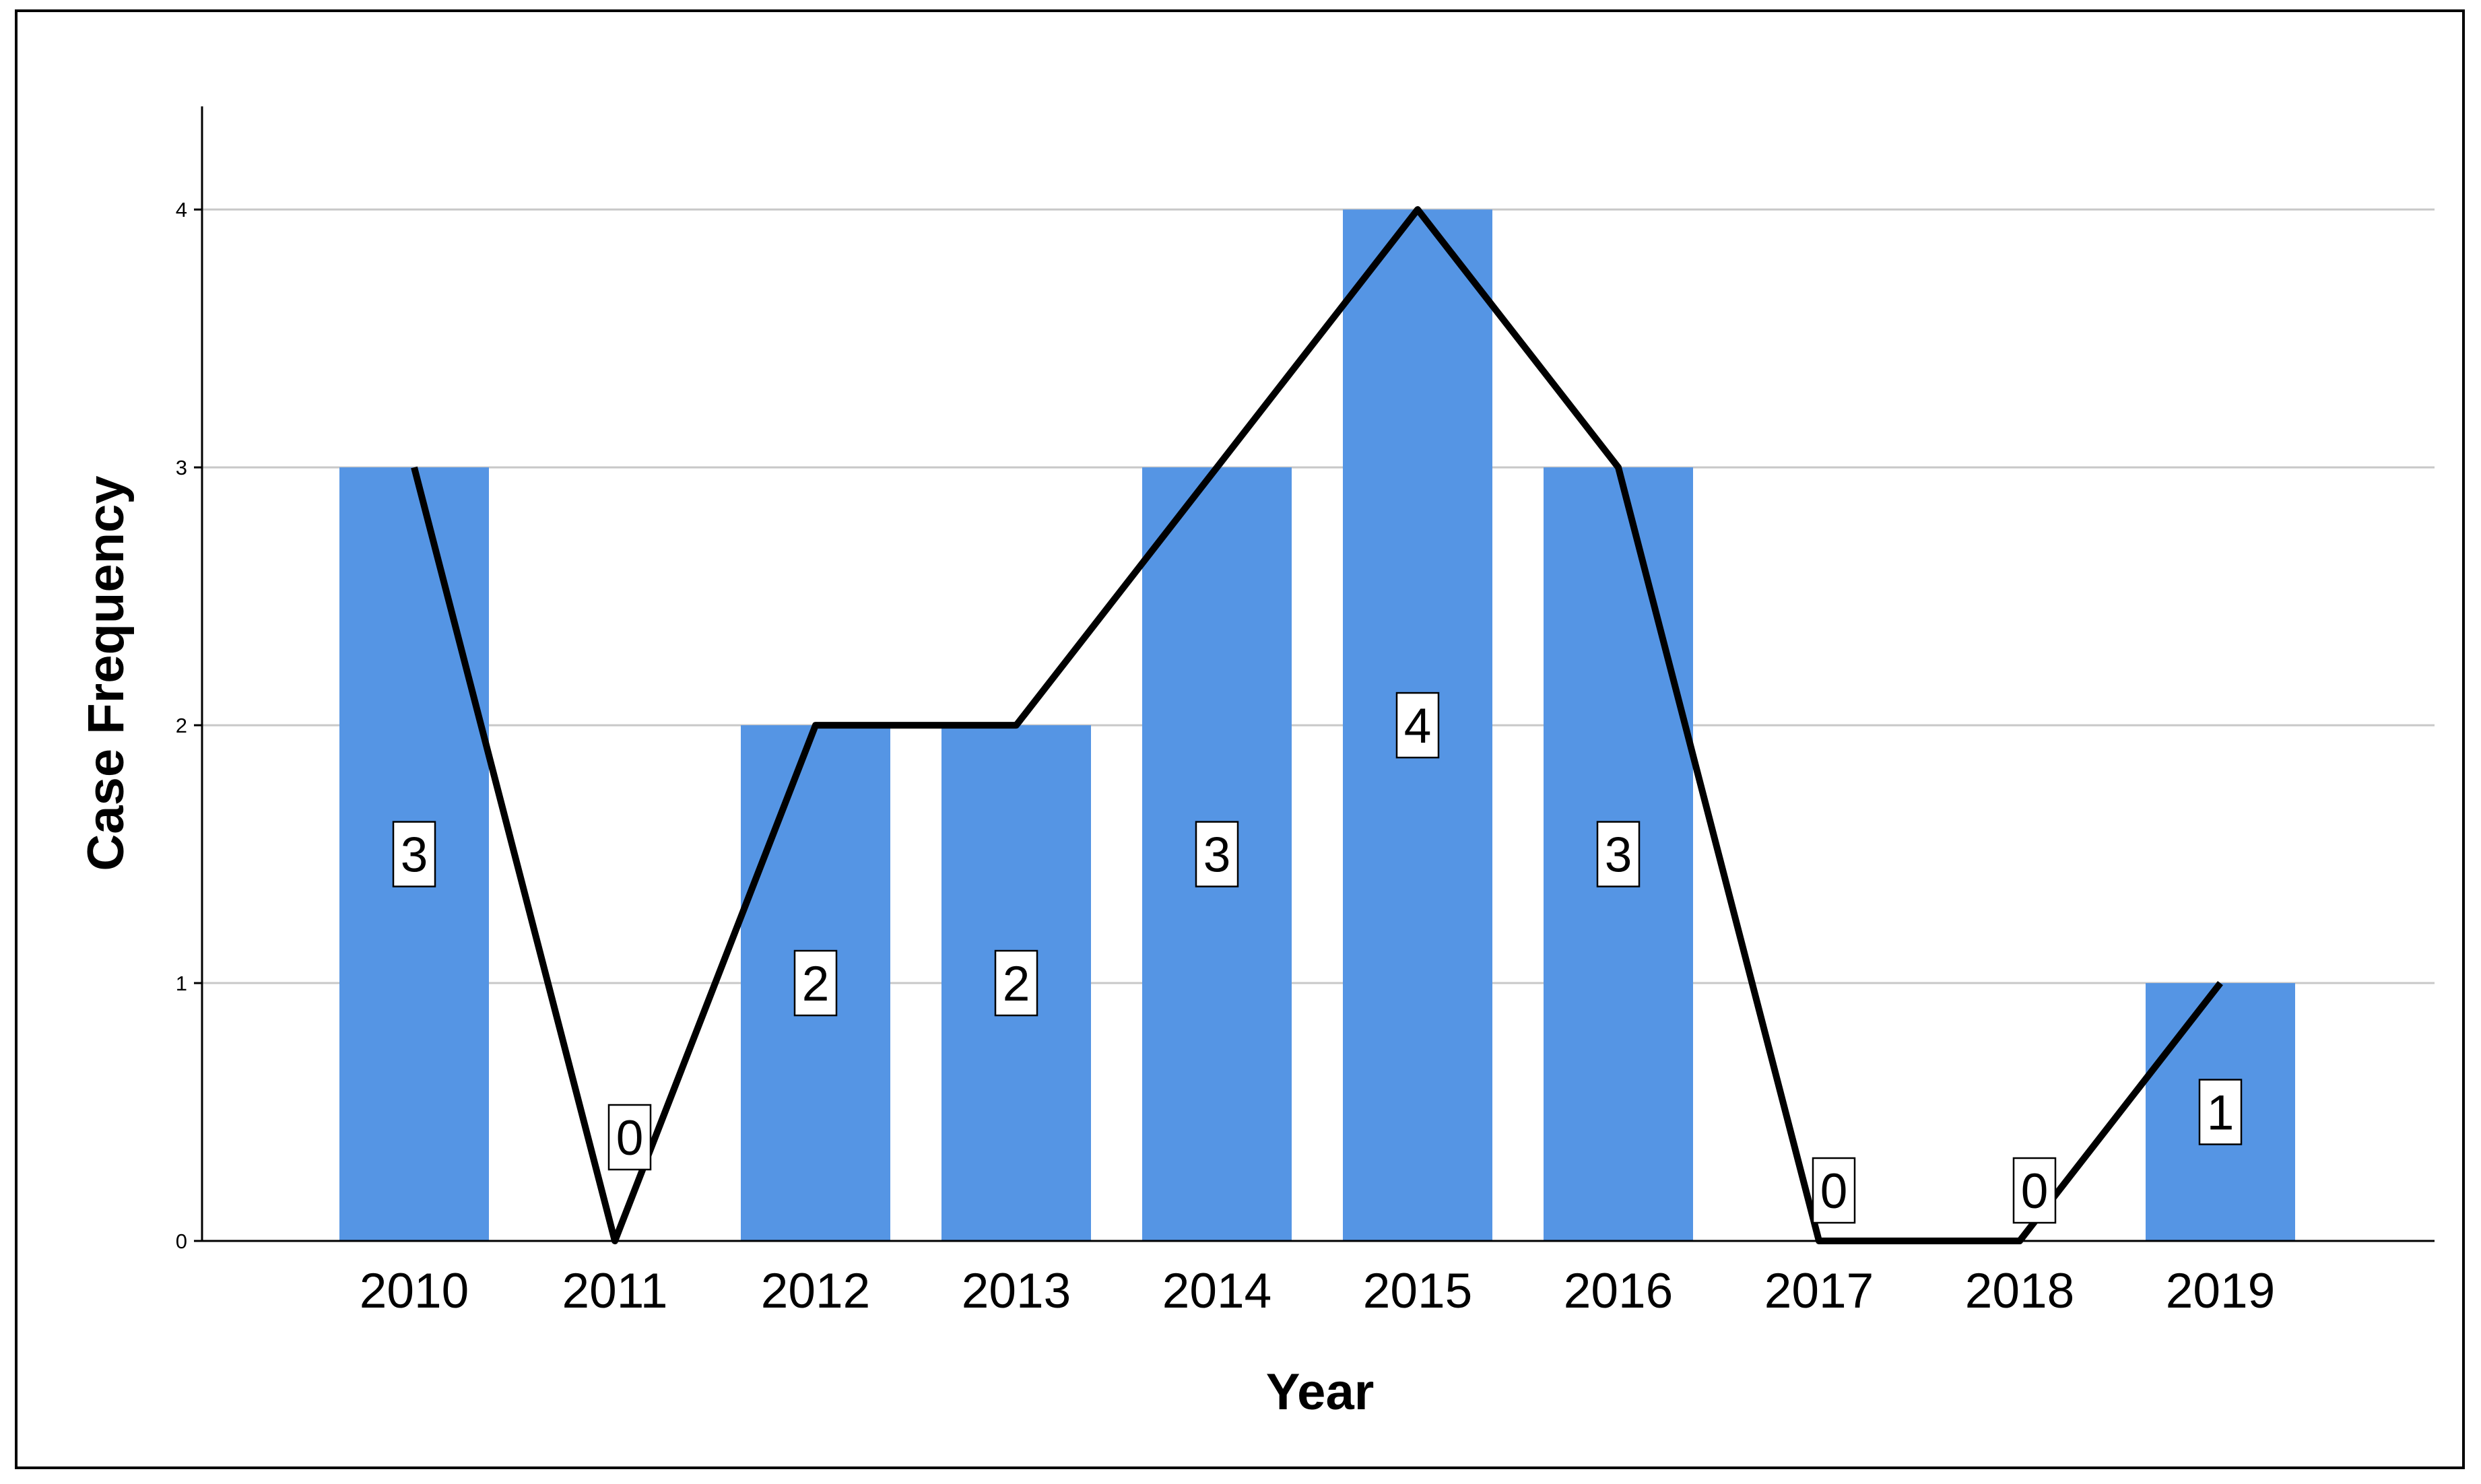  Describe the element at coordinates (615, 1291) in the screenshot. I see `x-tick-label: 2011` at that location.